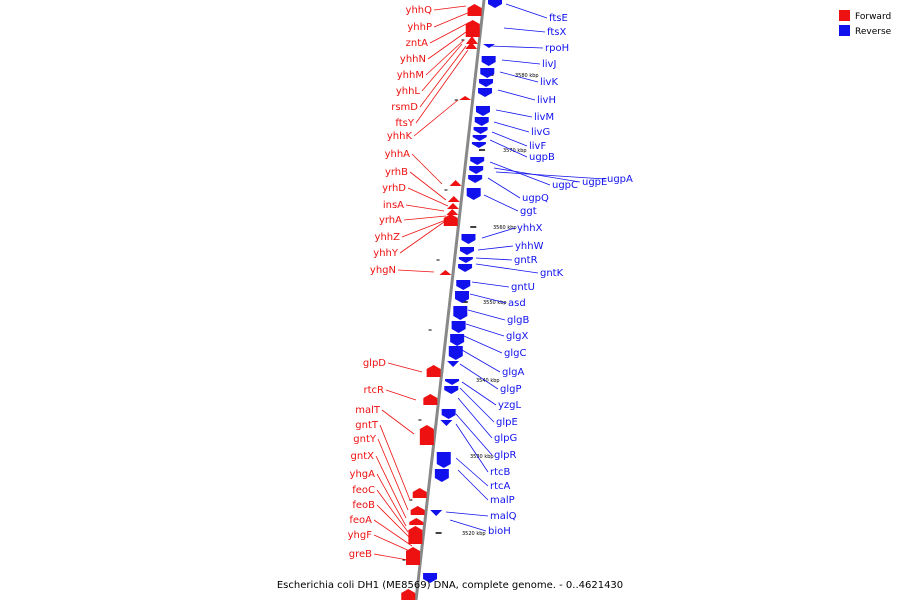 The height and width of the screenshot is (600, 900). Describe the element at coordinates (526, 260) in the screenshot. I see `reverse-gene-label: gntR` at that location.